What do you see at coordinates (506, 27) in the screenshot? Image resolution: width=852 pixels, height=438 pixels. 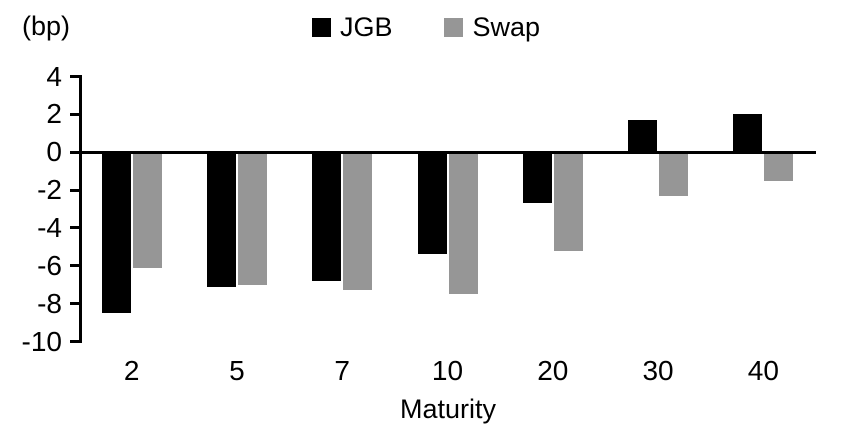 I see `legend-label-swap: Swap` at bounding box center [506, 27].